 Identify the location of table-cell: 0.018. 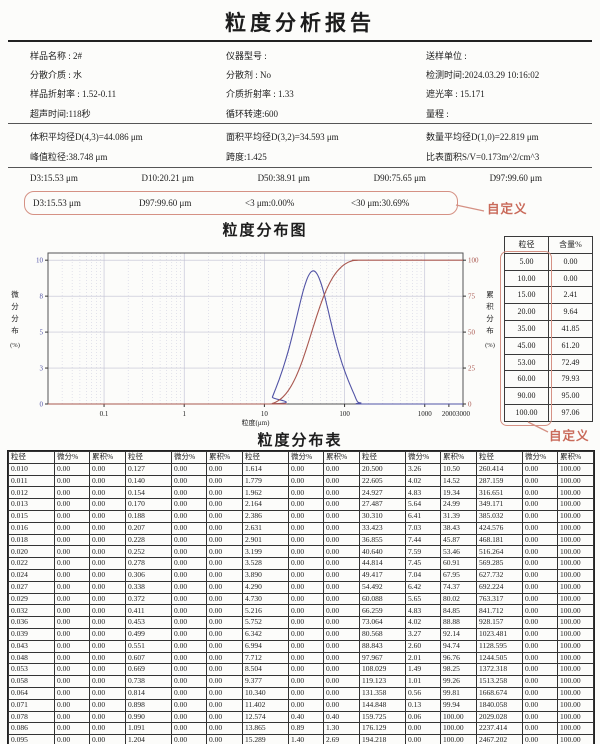
(31, 540).